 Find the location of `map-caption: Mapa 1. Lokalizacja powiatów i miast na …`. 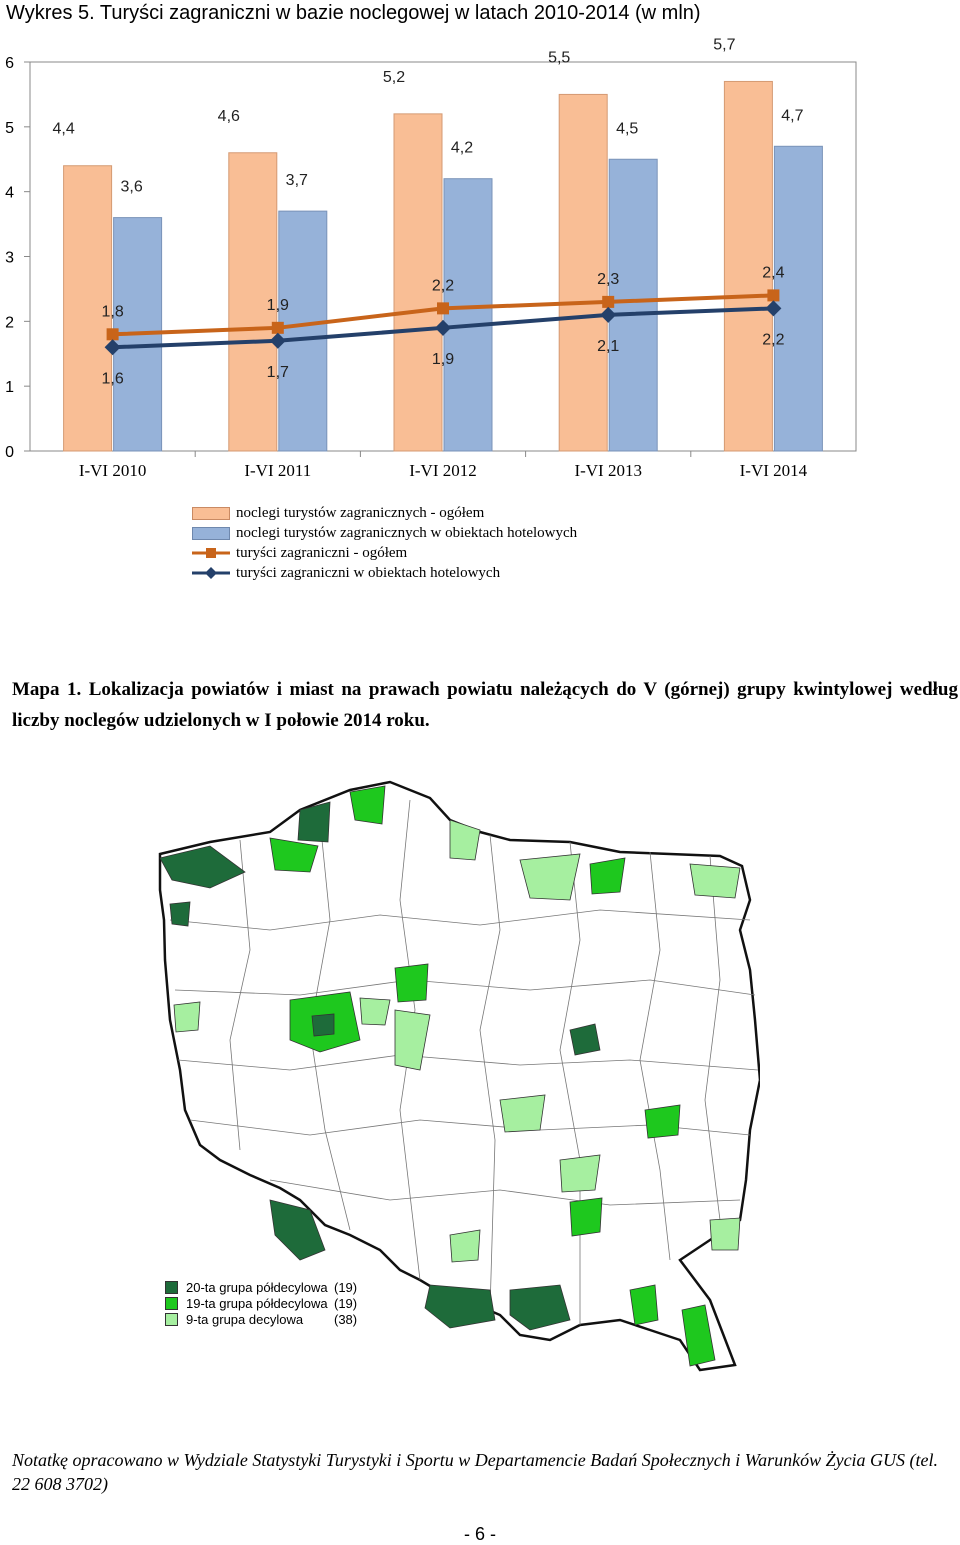

map-caption: Mapa 1. Lokalizacja powiatów i miast na … is located at coordinates (485, 705).